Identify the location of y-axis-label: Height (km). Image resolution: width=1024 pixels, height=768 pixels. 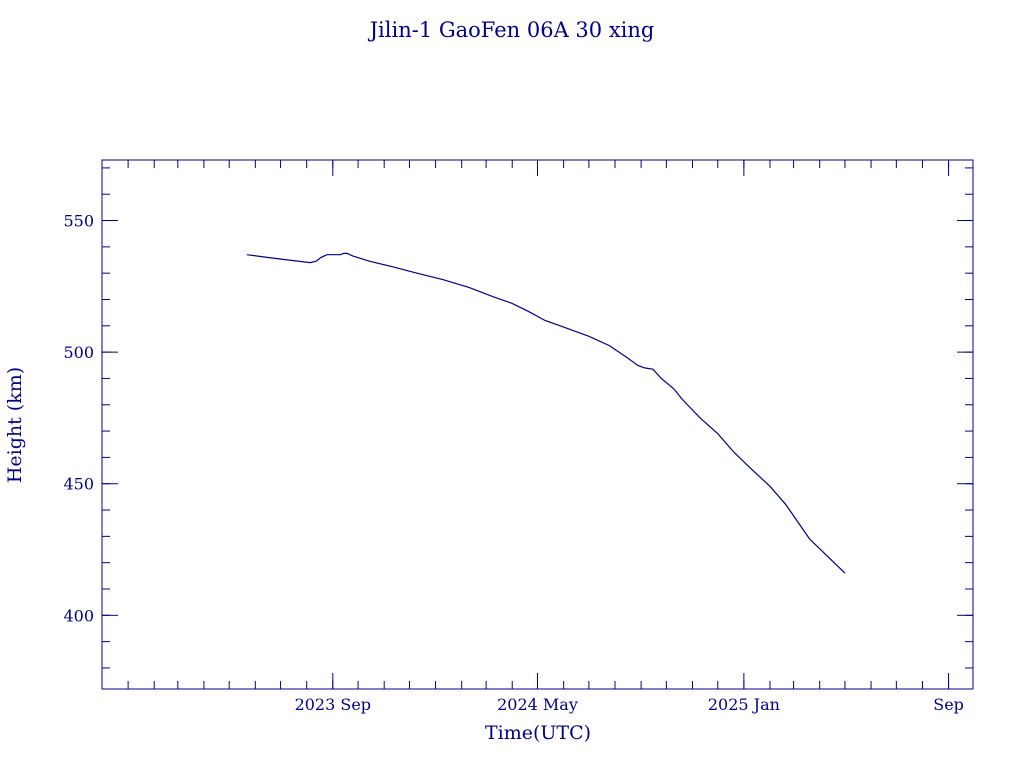
(15, 425).